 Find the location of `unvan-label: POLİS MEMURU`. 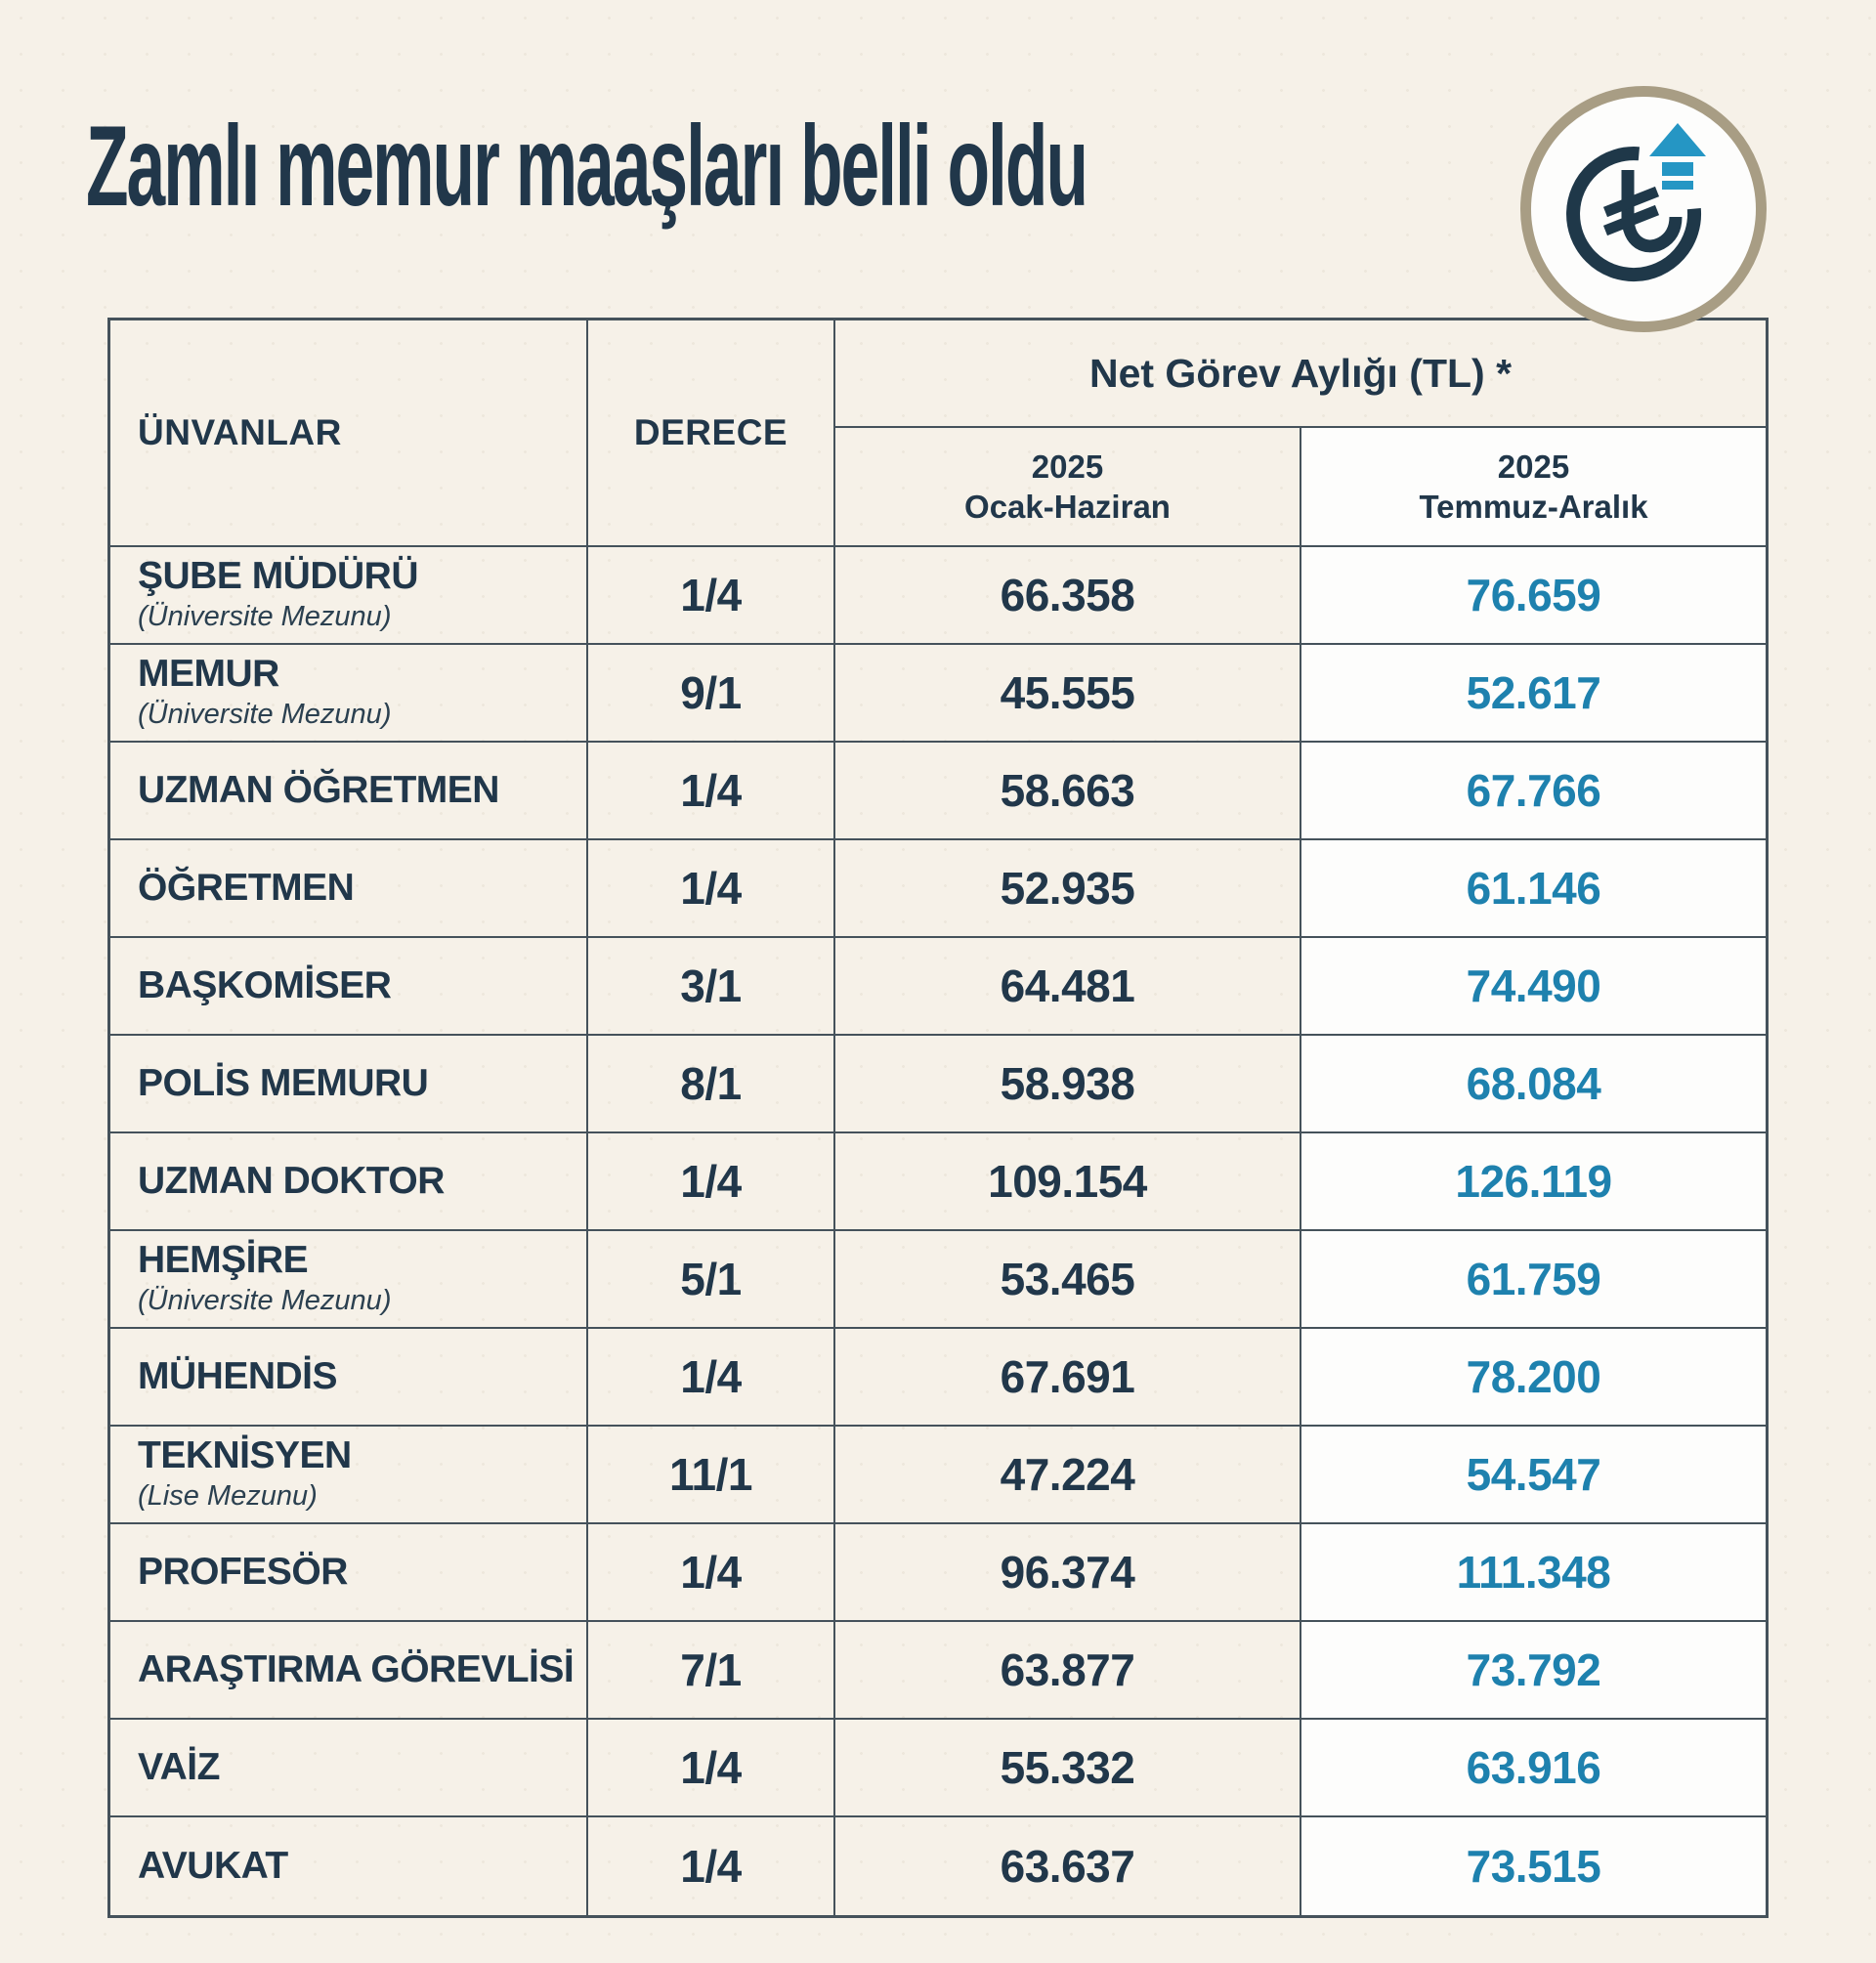

unvan-label: POLİS MEMURU is located at coordinates (284, 1082).